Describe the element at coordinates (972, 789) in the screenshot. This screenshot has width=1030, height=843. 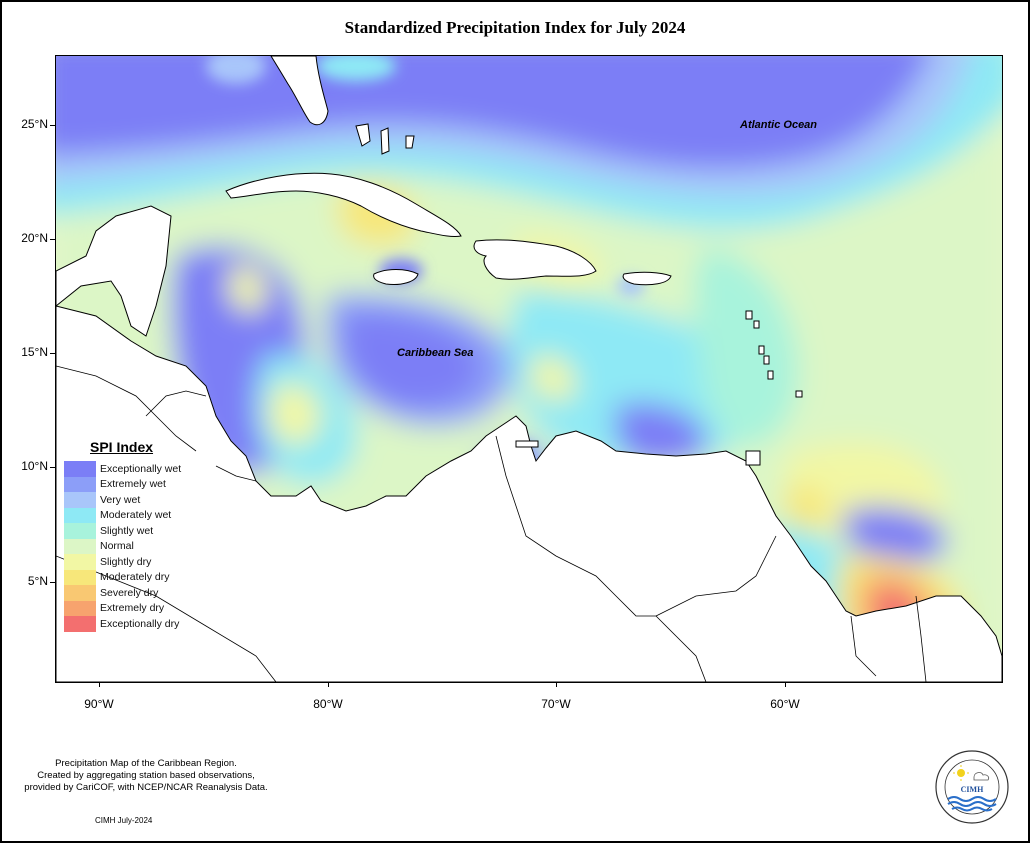
I see `logo-text: CIMH` at that location.